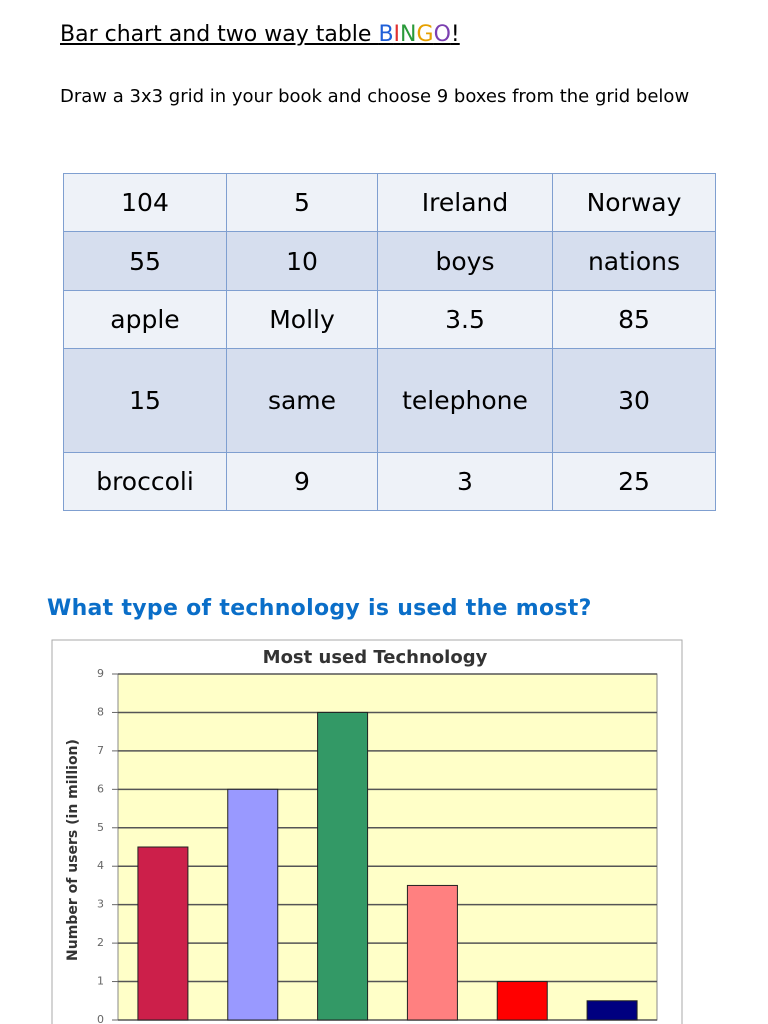 This screenshot has width=768, height=1024. I want to click on table-row: 104 5 Ireland Norway, so click(389, 202).